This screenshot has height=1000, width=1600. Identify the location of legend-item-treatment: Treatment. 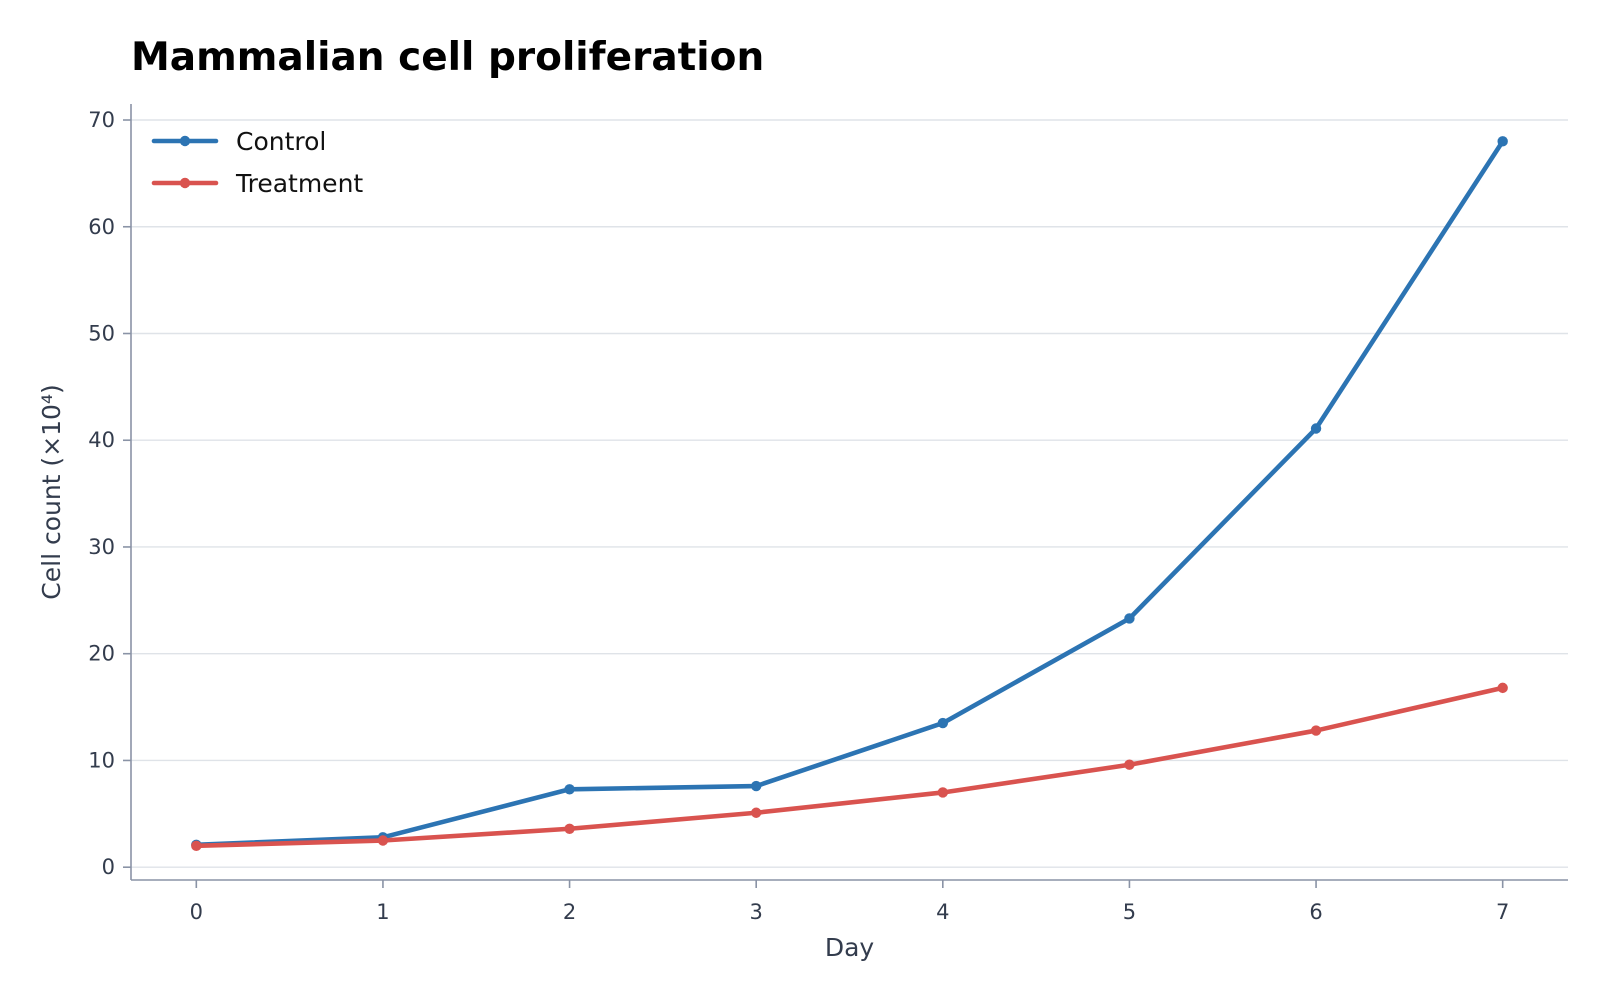
(257, 183).